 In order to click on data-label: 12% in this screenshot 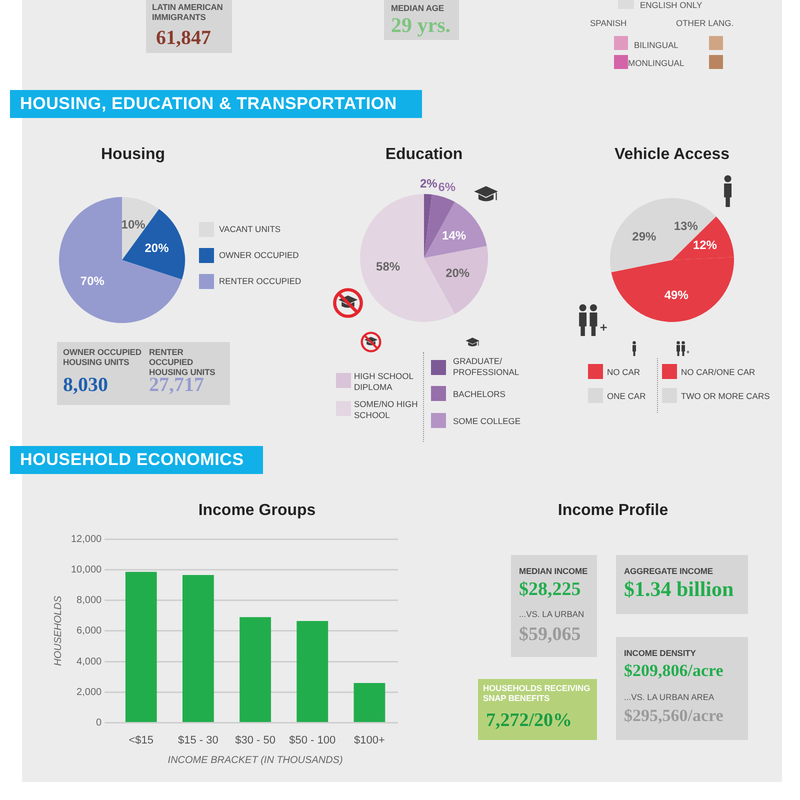, I will do `click(705, 245)`.